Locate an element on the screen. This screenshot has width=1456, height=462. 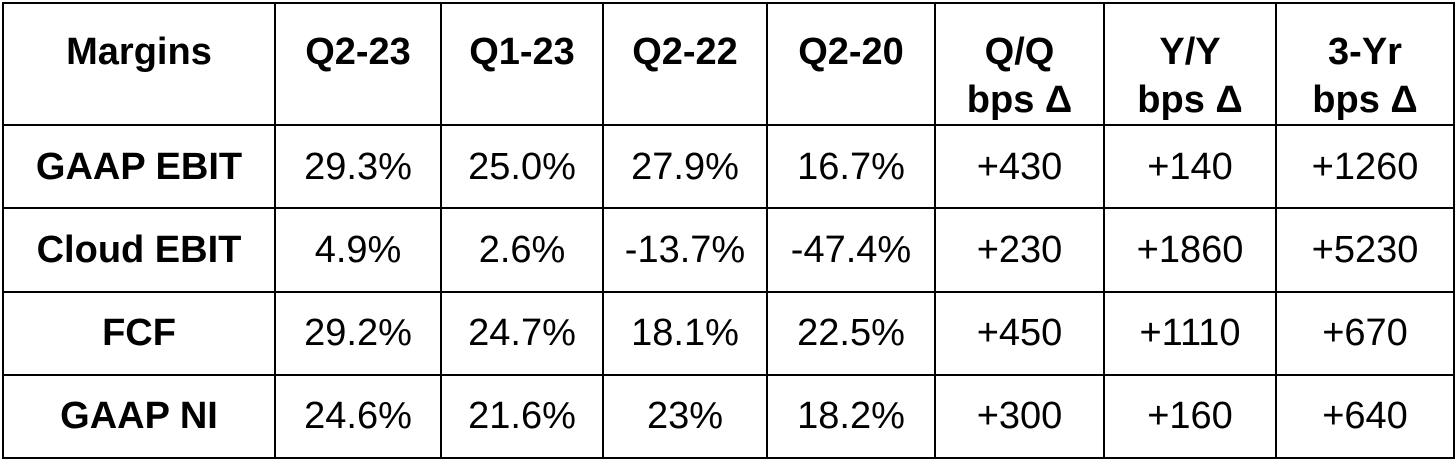
cell-q2-22: -13.7% is located at coordinates (685, 250).